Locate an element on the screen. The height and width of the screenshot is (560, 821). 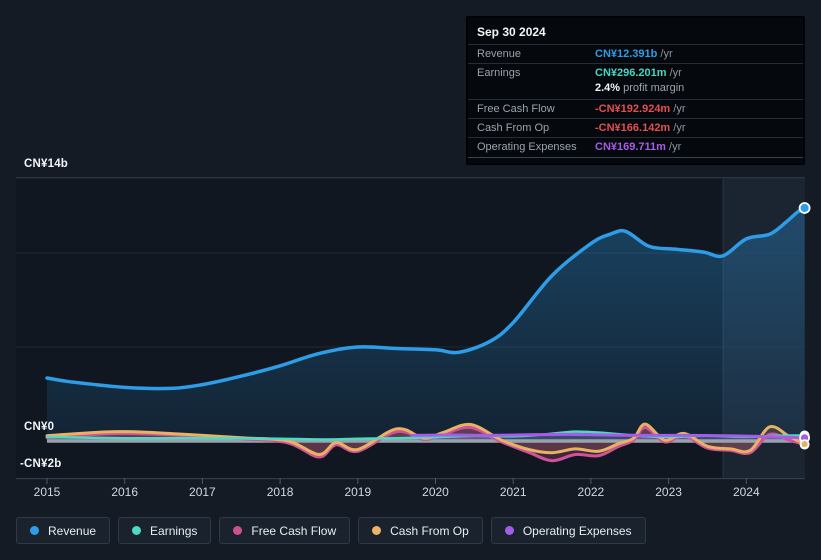
legend-item-cash-from-op: Cash From Op is located at coordinates (420, 530).